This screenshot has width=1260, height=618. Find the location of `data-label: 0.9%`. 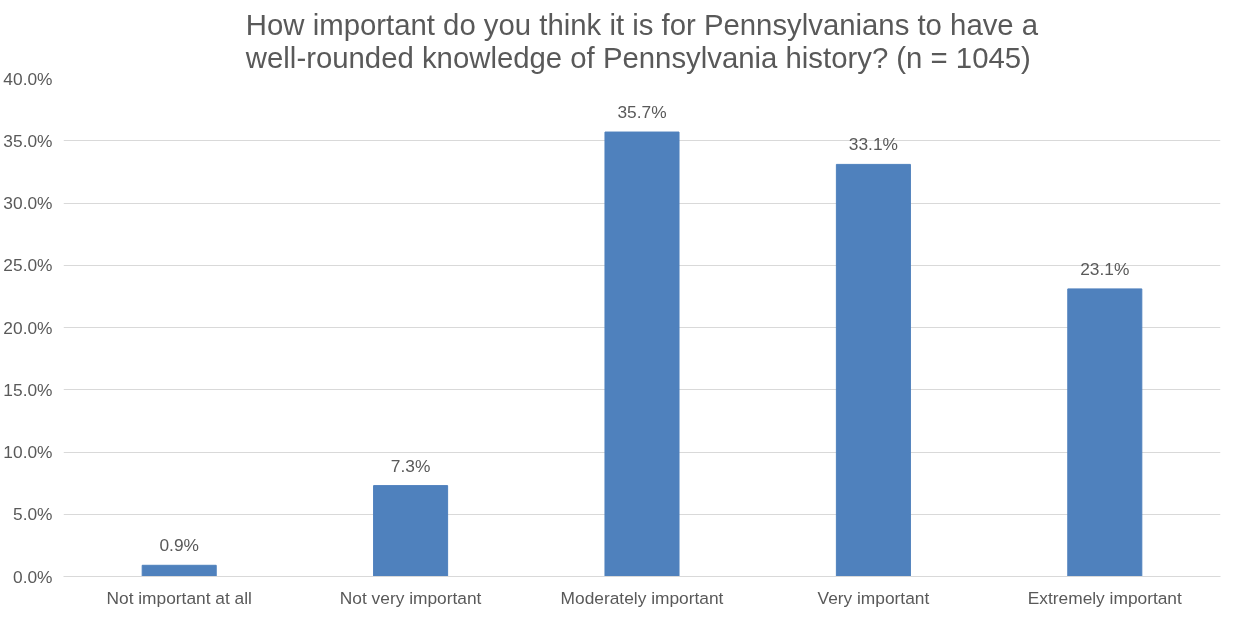

data-label: 0.9% is located at coordinates (179, 545).